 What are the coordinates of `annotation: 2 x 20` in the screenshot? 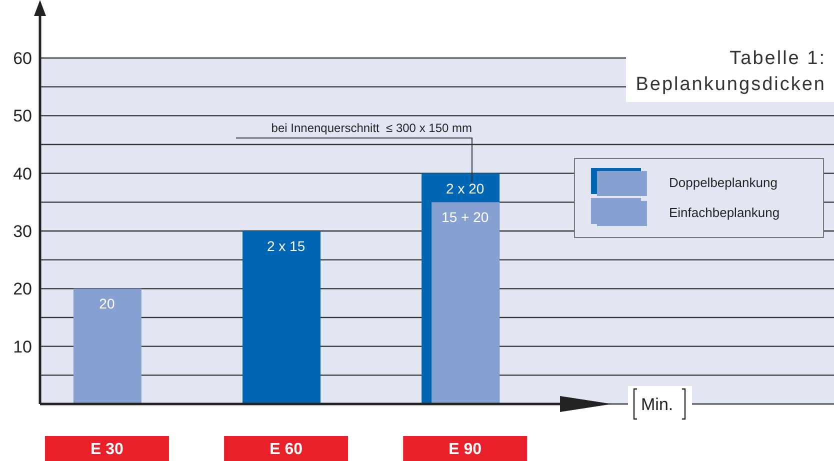 It's located at (465, 188).